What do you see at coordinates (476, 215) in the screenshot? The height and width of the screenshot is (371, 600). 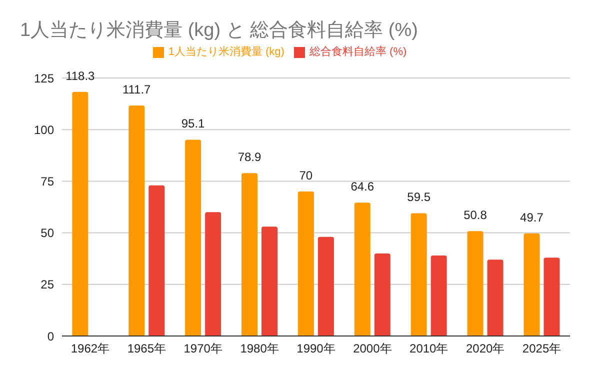 I see `data-label: 50.8` at bounding box center [476, 215].